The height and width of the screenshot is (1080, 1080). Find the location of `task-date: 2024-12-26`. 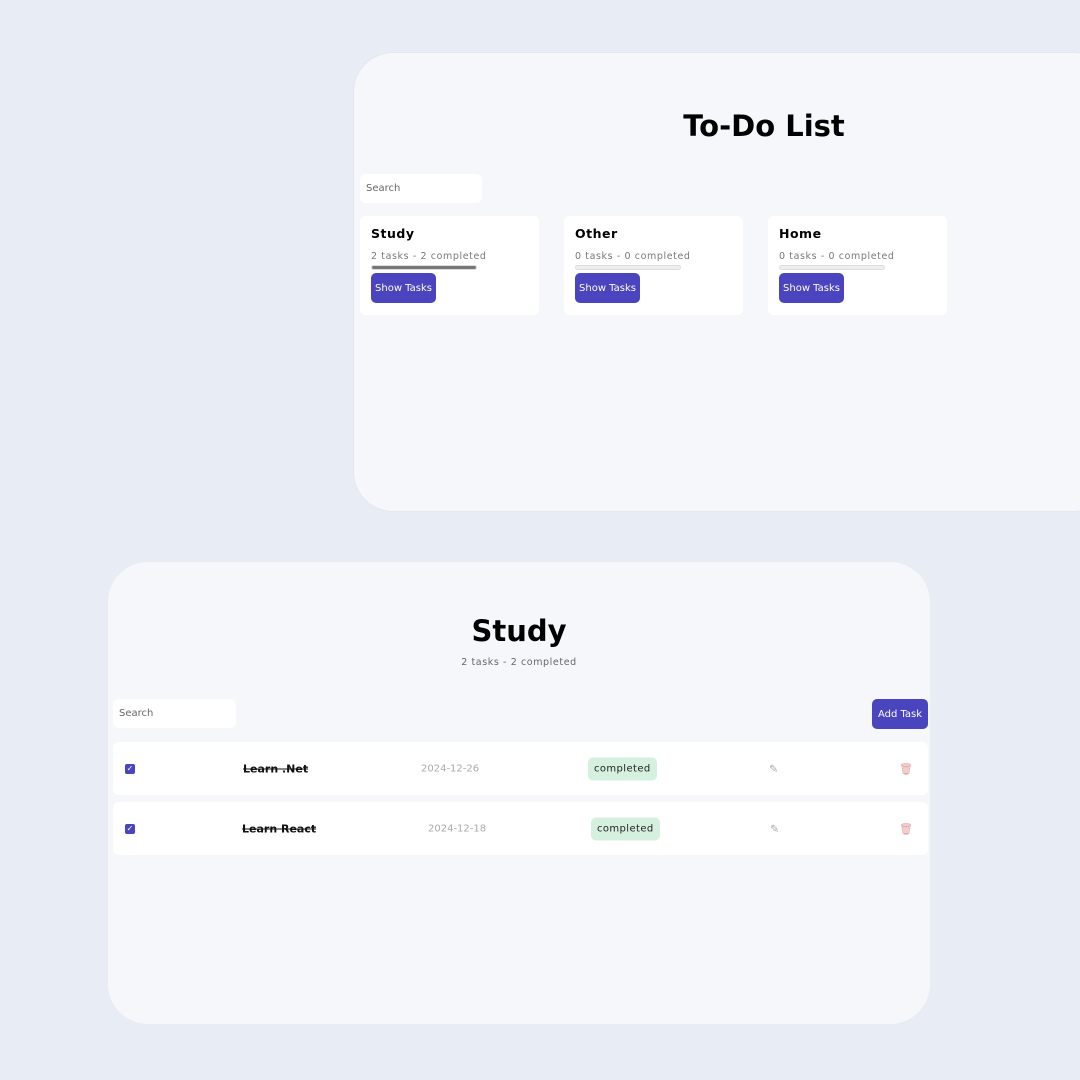

task-date: 2024-12-26 is located at coordinates (450, 768).